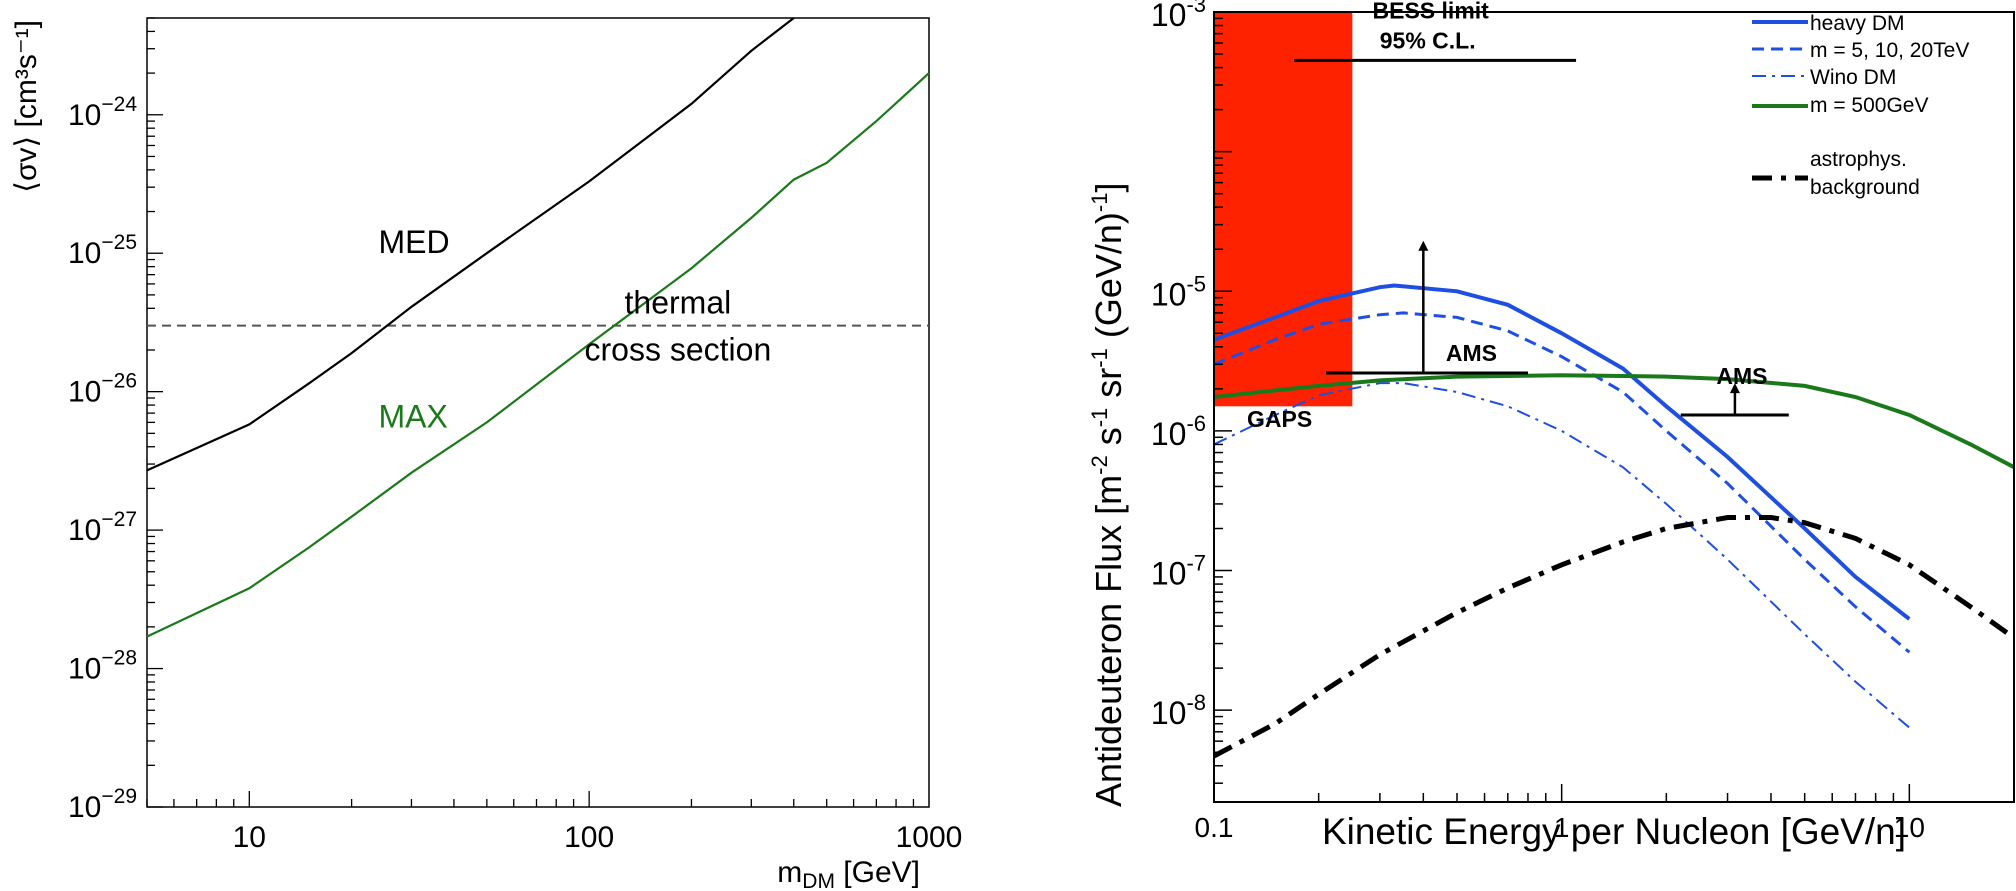 The height and width of the screenshot is (891, 2016). What do you see at coordinates (1178, 571) in the screenshot?
I see `y-tick-label: 10⁻⁷` at bounding box center [1178, 571].